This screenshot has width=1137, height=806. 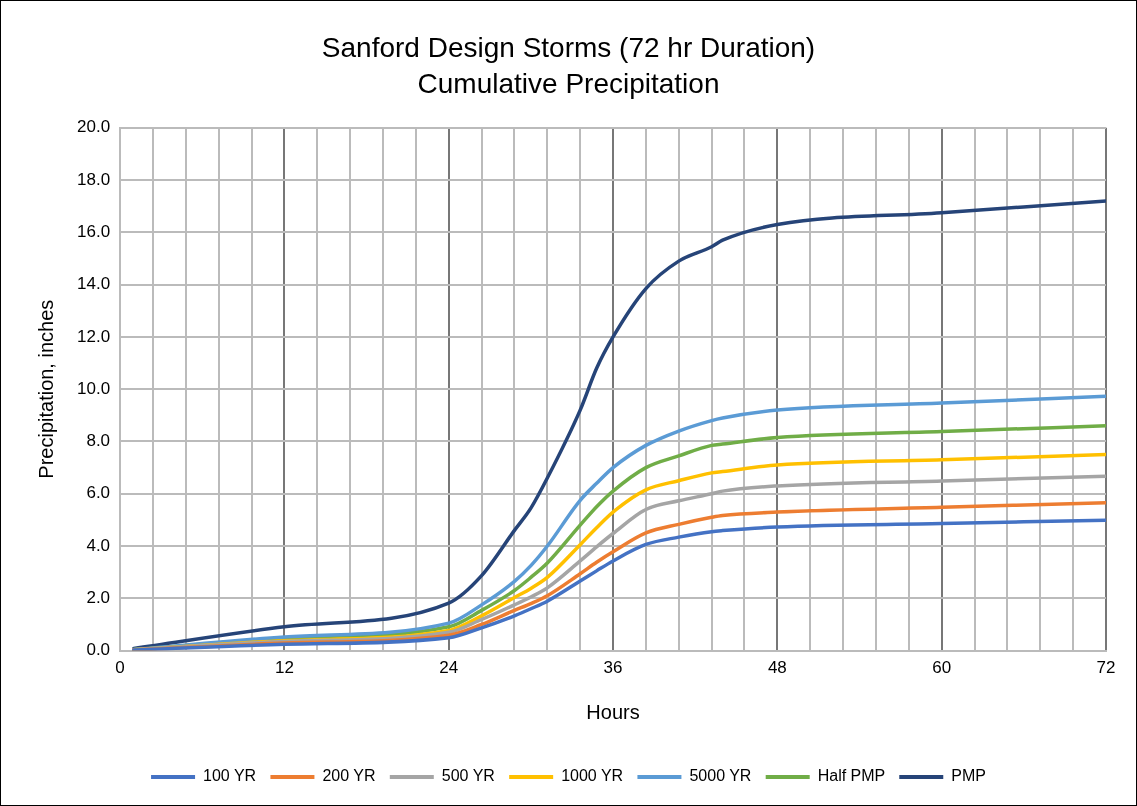 I want to click on chart-title: Sanford Design Storms (72 hr Duration), so click(x=568, y=47).